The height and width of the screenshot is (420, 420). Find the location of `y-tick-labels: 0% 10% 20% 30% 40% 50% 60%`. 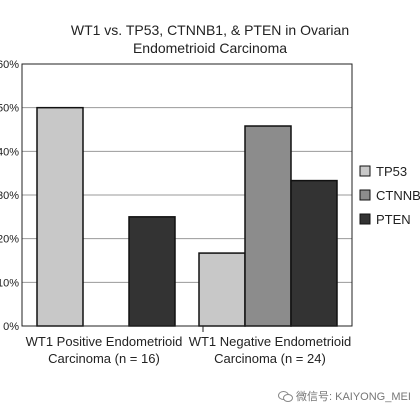

y-tick-labels: 0% 10% 20% 30% 40% 50% 60% is located at coordinates (9, 196).